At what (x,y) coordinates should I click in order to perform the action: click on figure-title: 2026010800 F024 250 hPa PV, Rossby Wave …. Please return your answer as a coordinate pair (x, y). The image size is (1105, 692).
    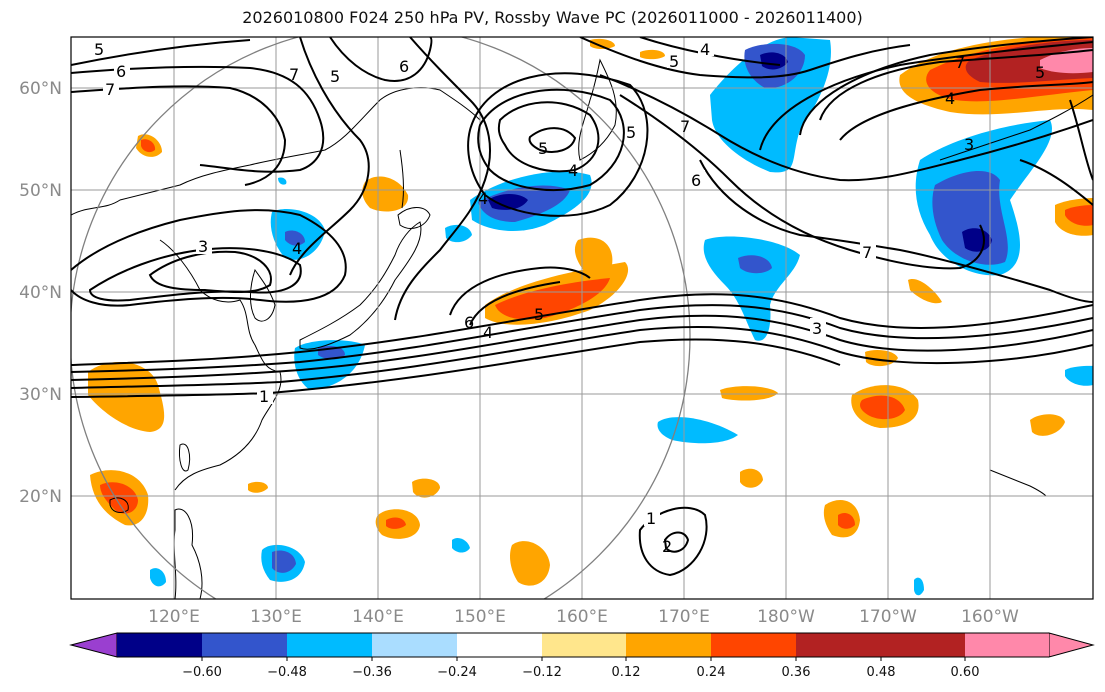
    Looking at the image, I should click on (552, 17).